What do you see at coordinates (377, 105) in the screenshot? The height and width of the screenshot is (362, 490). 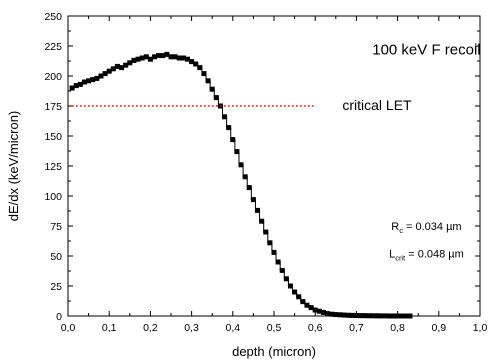 I see `critical-let-label: critical LET` at bounding box center [377, 105].